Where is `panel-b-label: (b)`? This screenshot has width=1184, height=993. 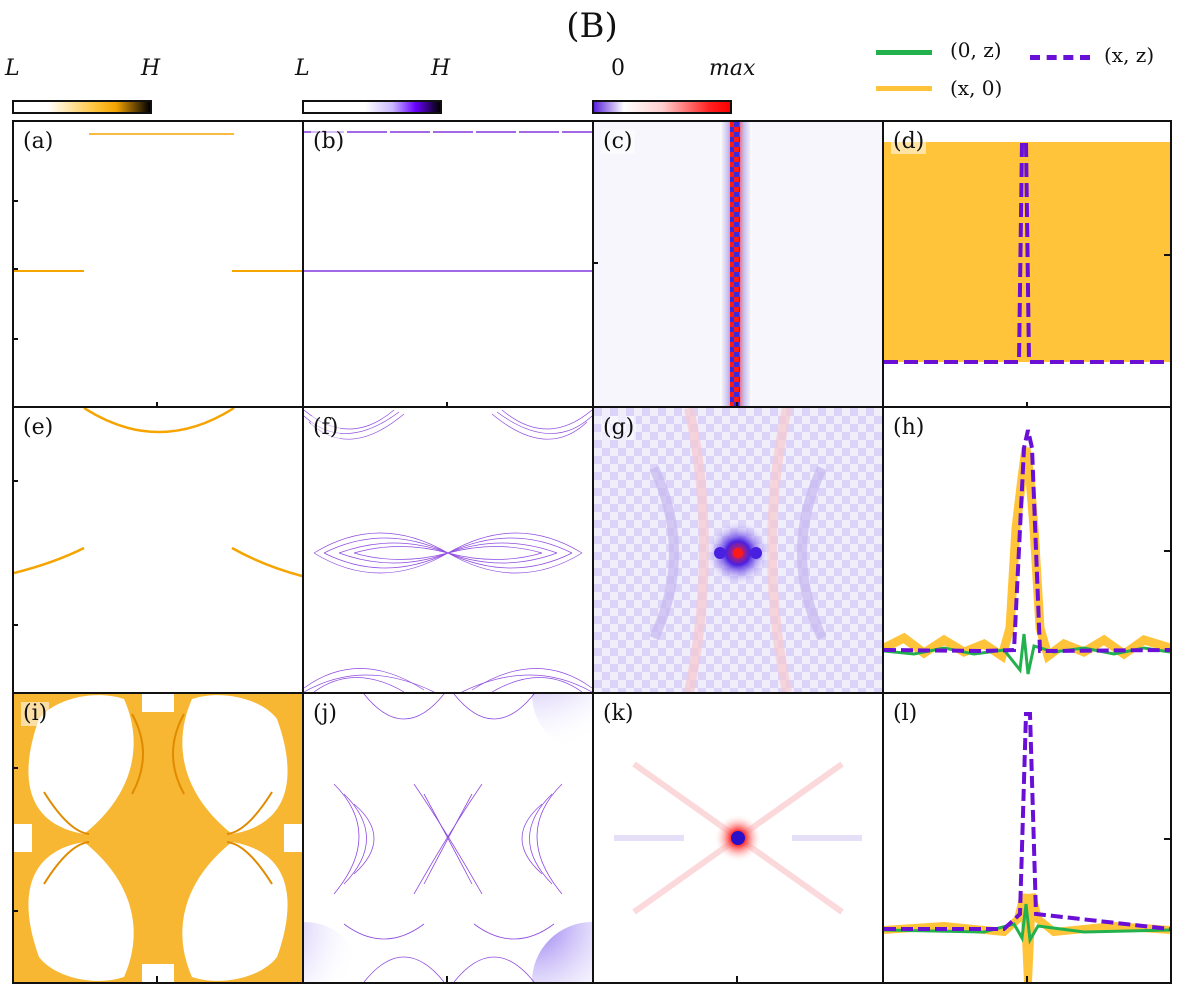 panel-b-label: (b) is located at coordinates (329, 141).